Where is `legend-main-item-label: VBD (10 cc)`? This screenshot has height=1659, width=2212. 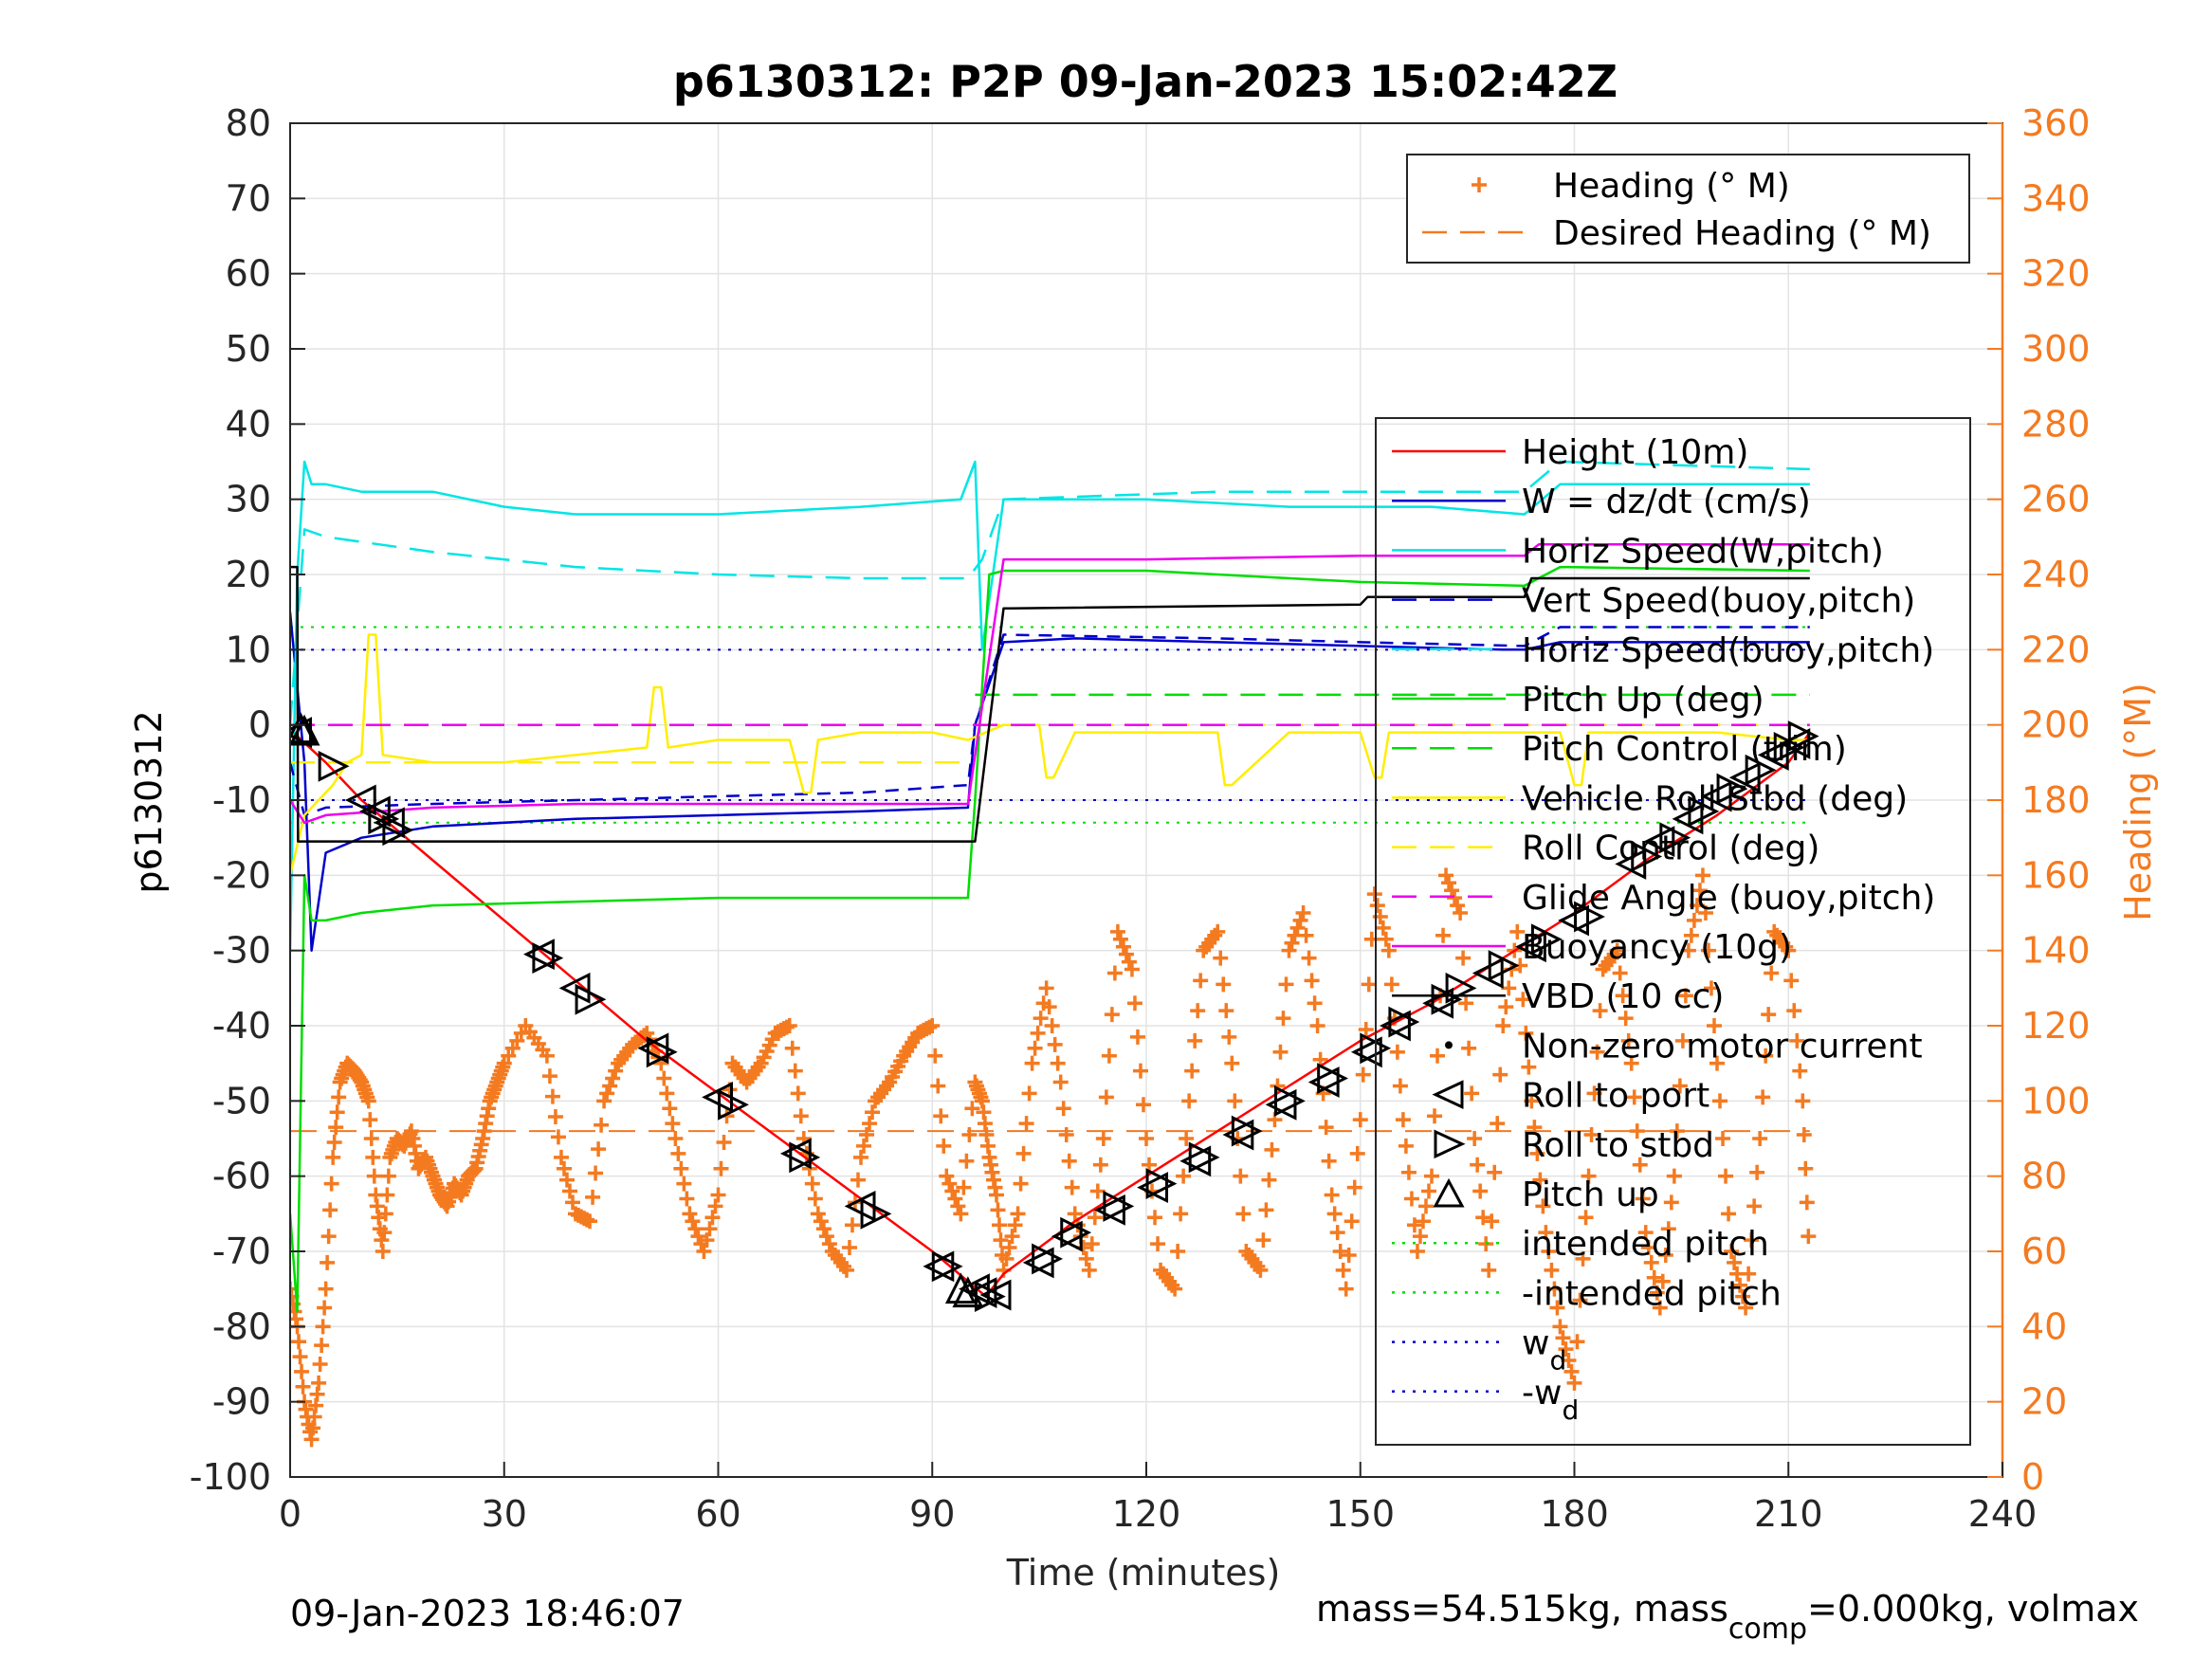 legend-main-item-label: VBD (10 cc) is located at coordinates (1623, 996).